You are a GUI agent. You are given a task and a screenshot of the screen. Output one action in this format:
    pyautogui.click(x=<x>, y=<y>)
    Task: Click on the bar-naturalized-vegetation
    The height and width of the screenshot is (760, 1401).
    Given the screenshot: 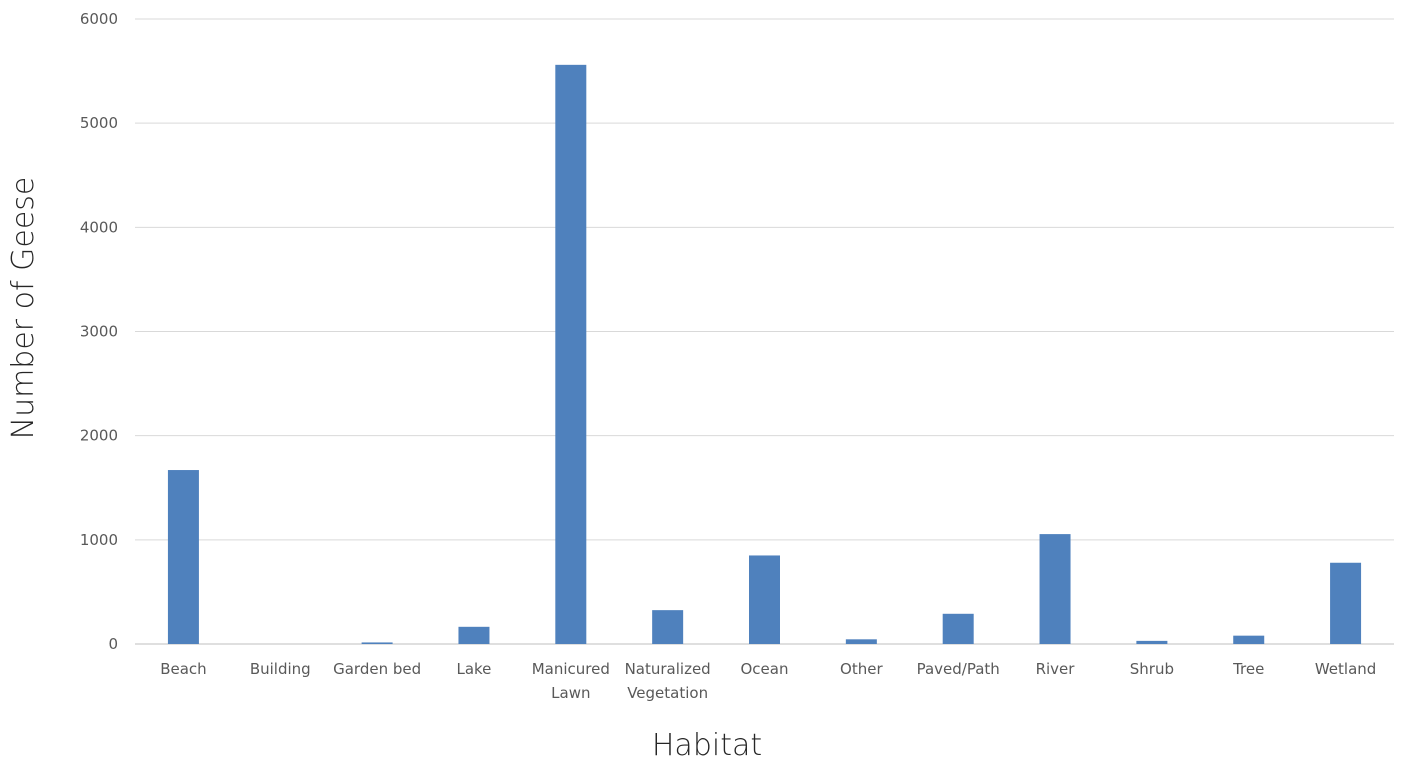 What is the action you would take?
    pyautogui.click(x=668, y=627)
    